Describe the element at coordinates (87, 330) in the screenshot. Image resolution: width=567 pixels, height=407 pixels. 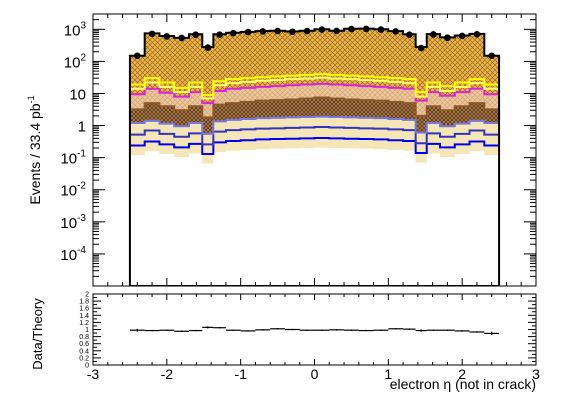
I see `ratio-y-tick-label: 1` at that location.